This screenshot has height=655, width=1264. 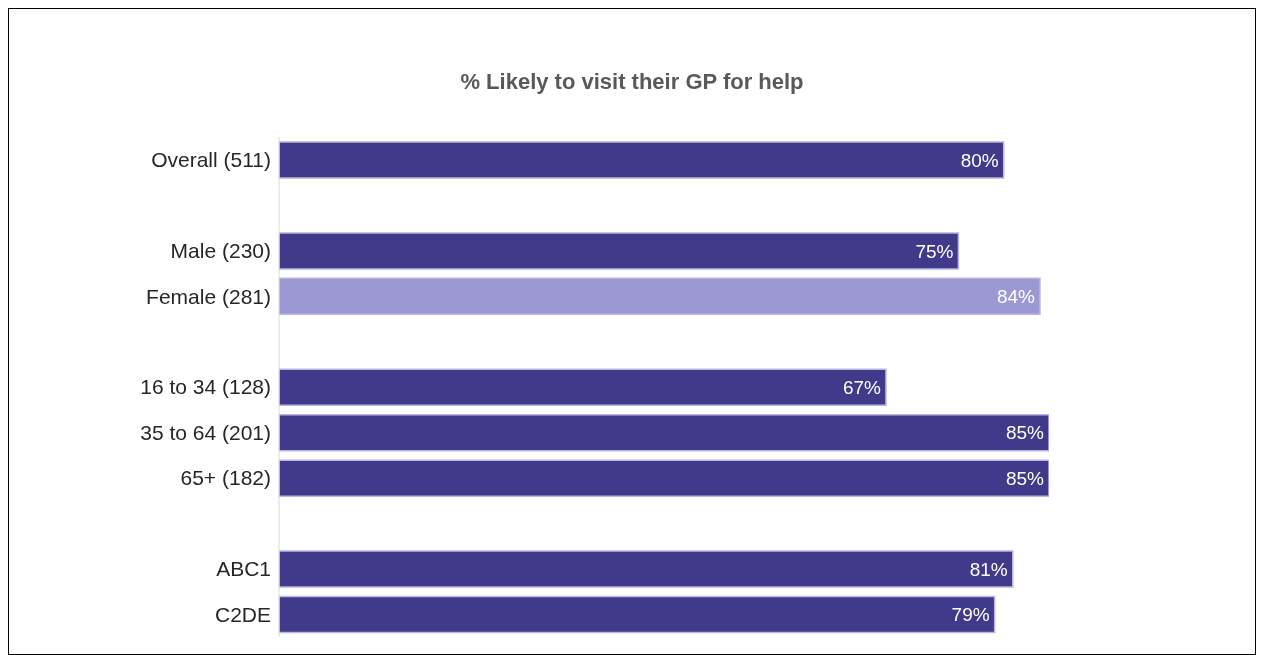 What do you see at coordinates (632, 82) in the screenshot?
I see `chart-title: % Likely to visit their GP for help` at bounding box center [632, 82].